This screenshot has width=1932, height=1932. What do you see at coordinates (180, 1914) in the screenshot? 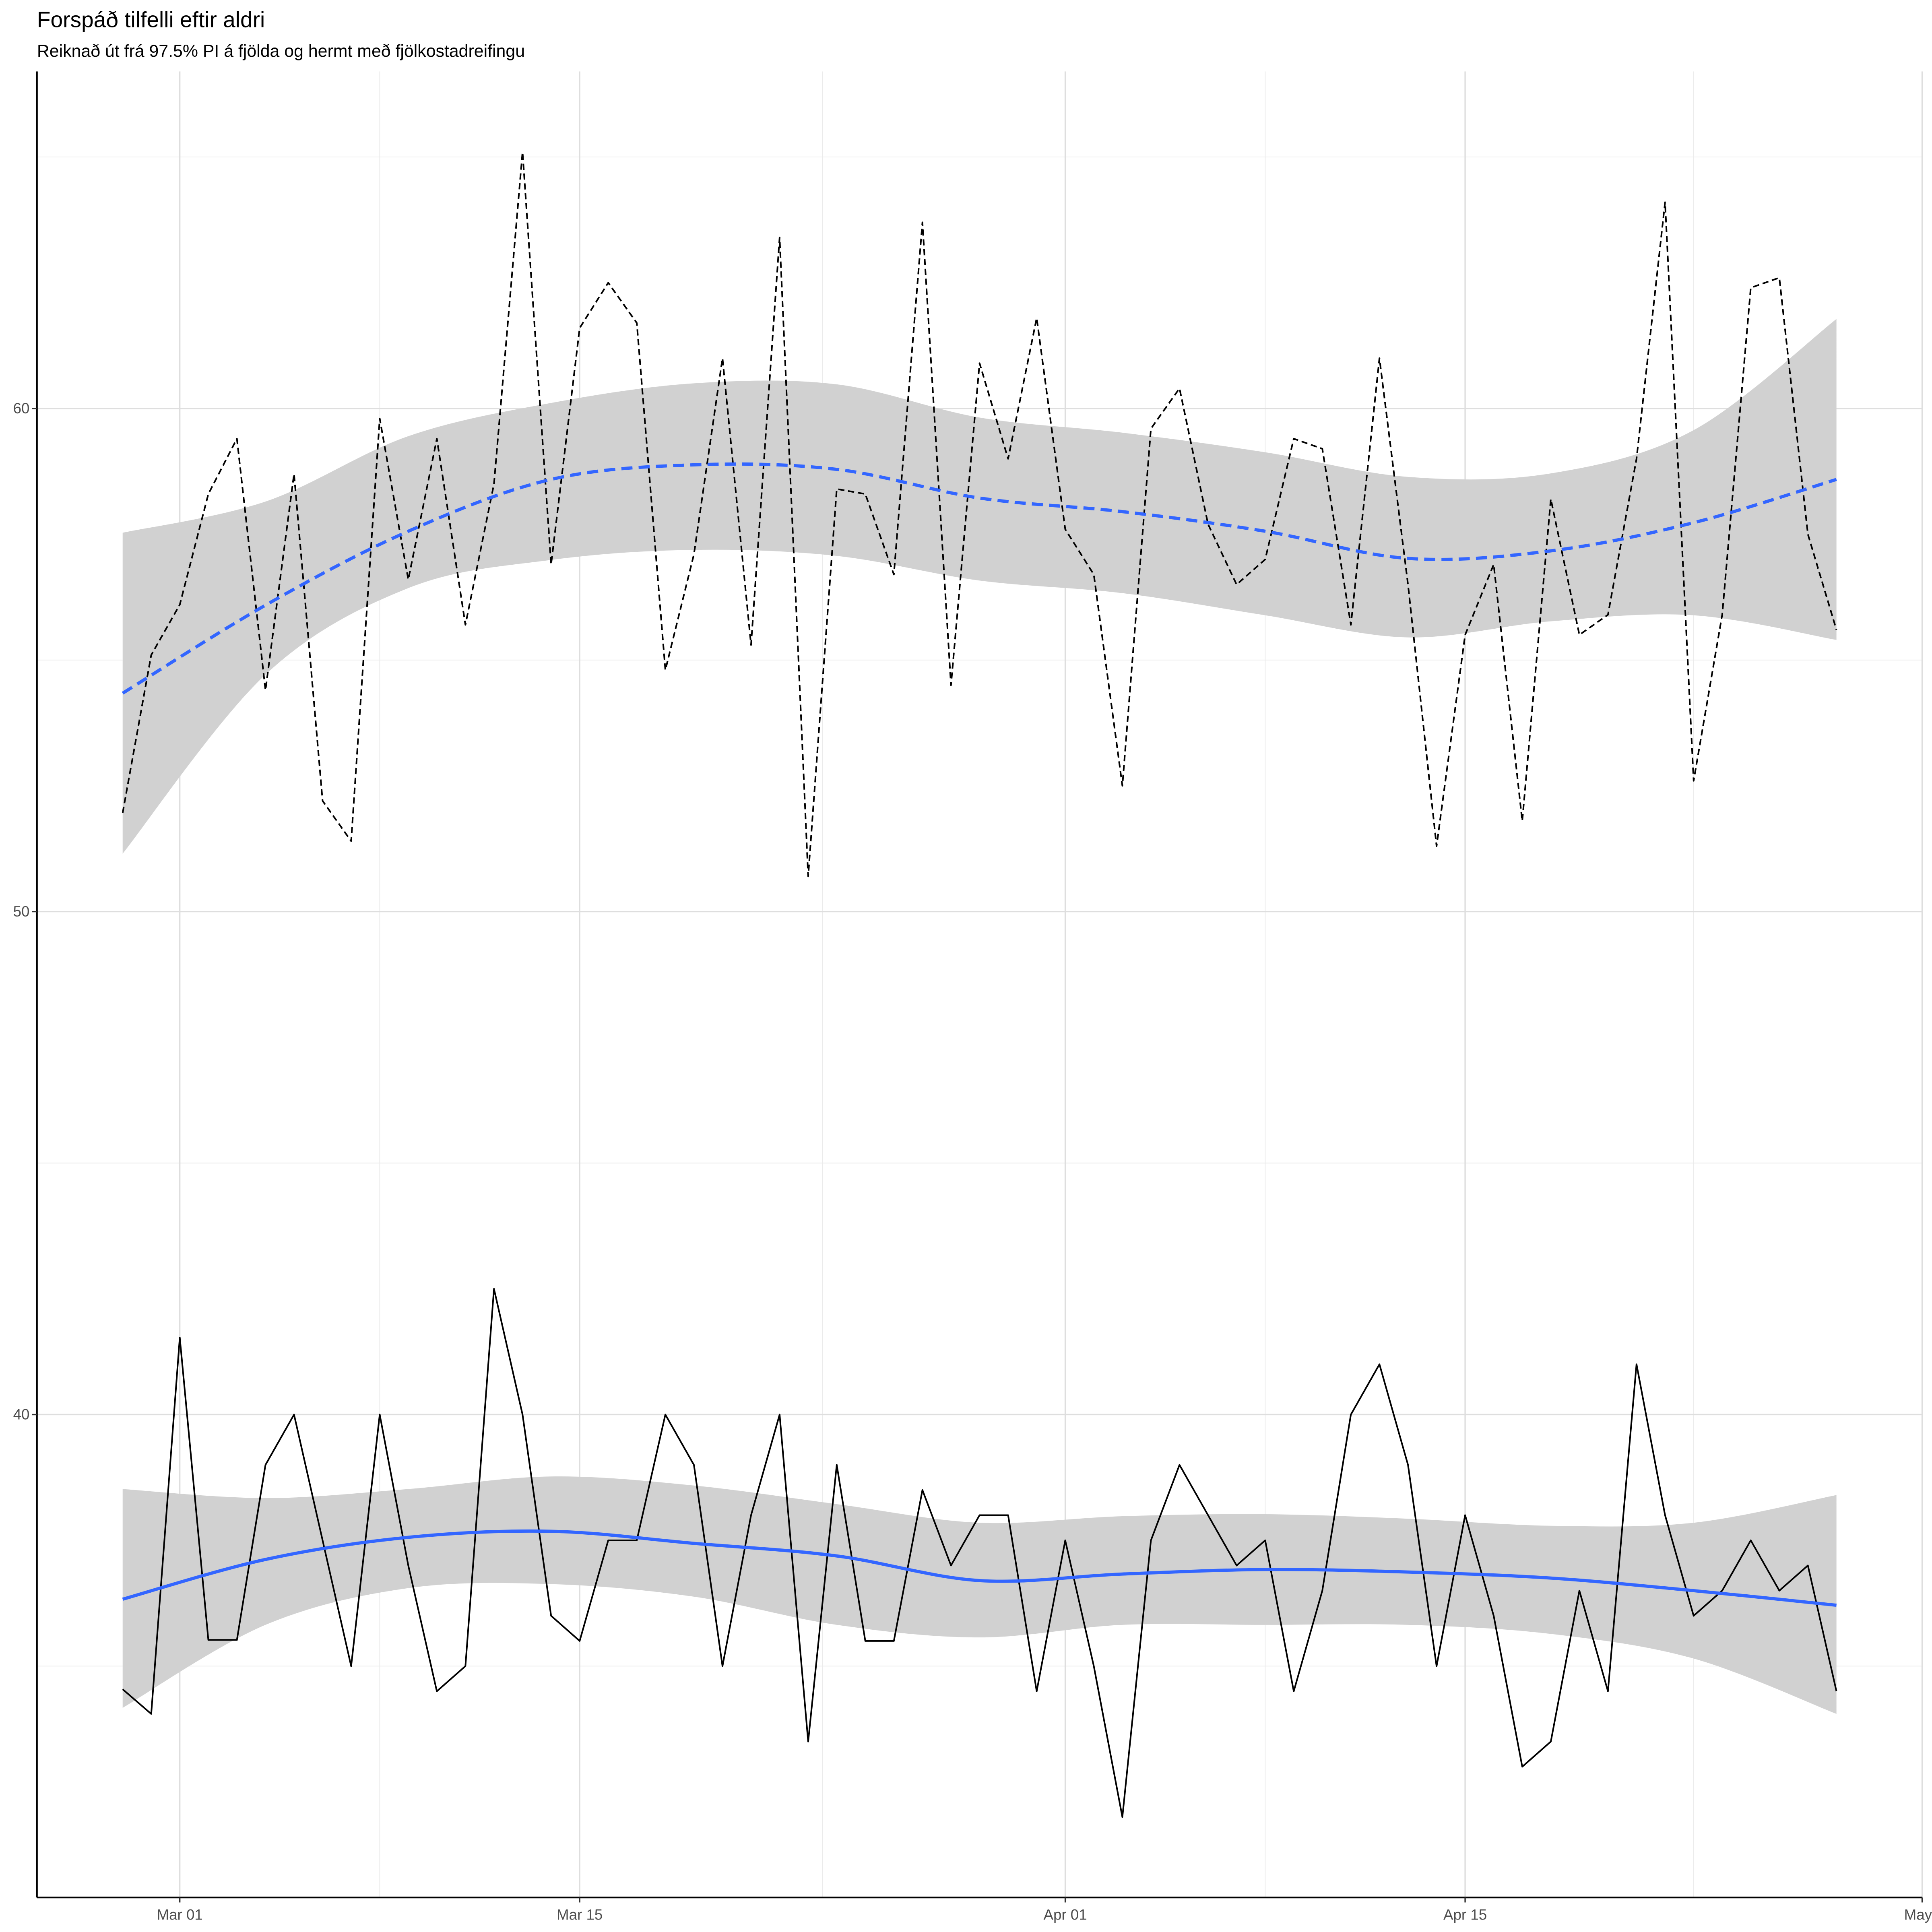
I see `x-tick-label: Mar 01` at bounding box center [180, 1914].